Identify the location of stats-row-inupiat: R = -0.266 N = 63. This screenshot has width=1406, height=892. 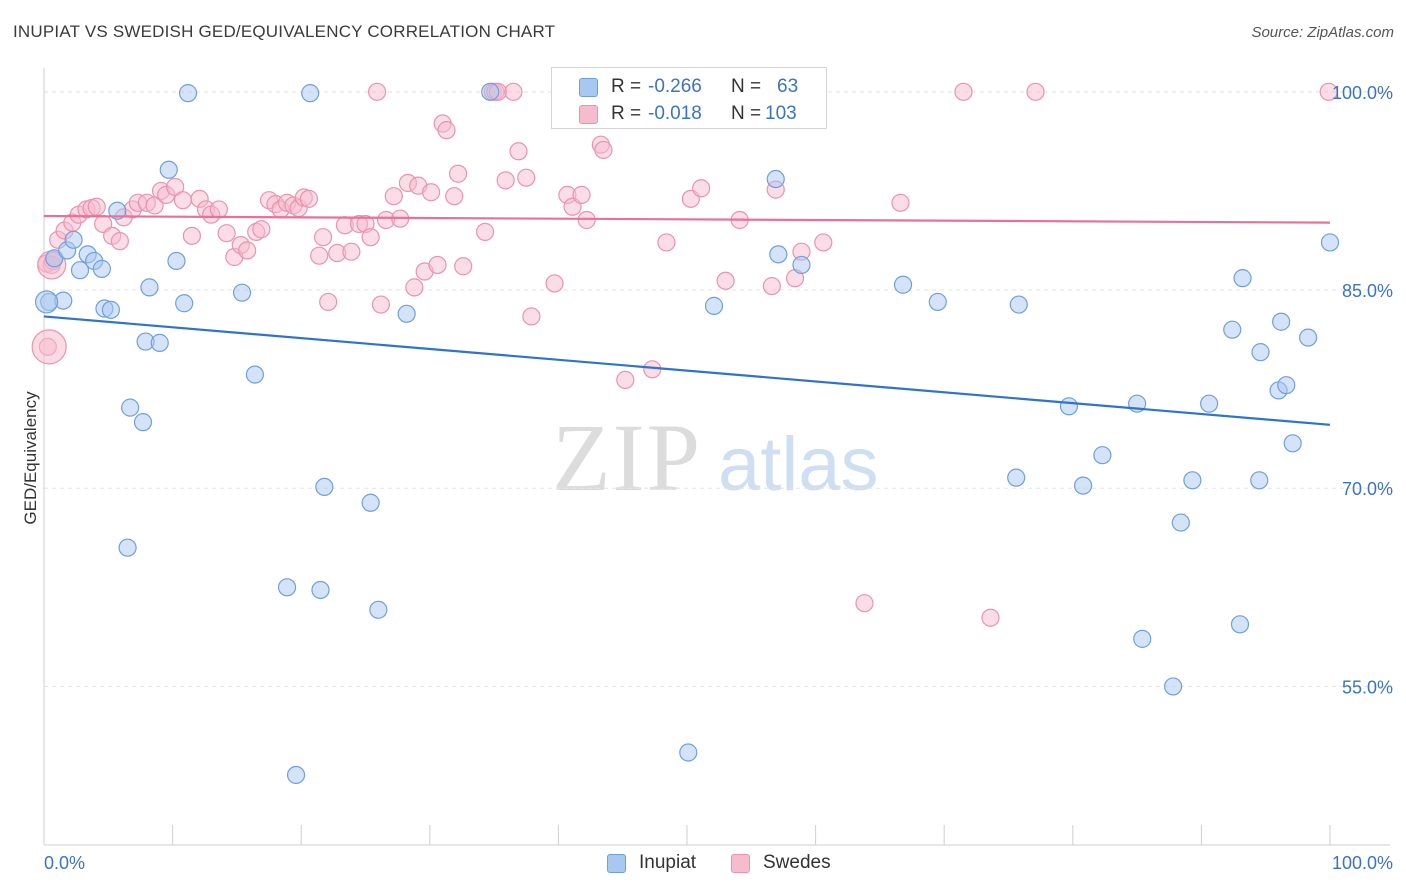
(689, 87).